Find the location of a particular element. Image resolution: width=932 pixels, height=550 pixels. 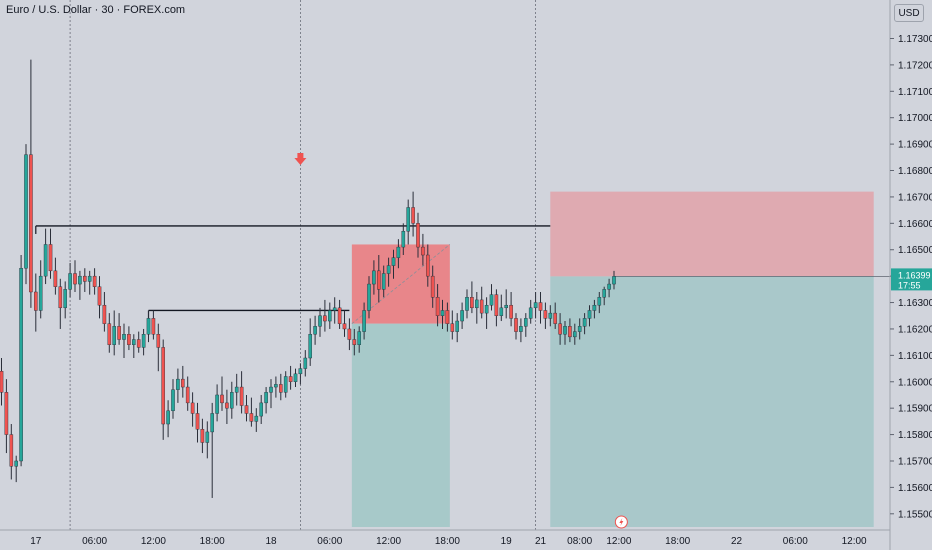

down-arrow-icon is located at coordinates (300, 158).